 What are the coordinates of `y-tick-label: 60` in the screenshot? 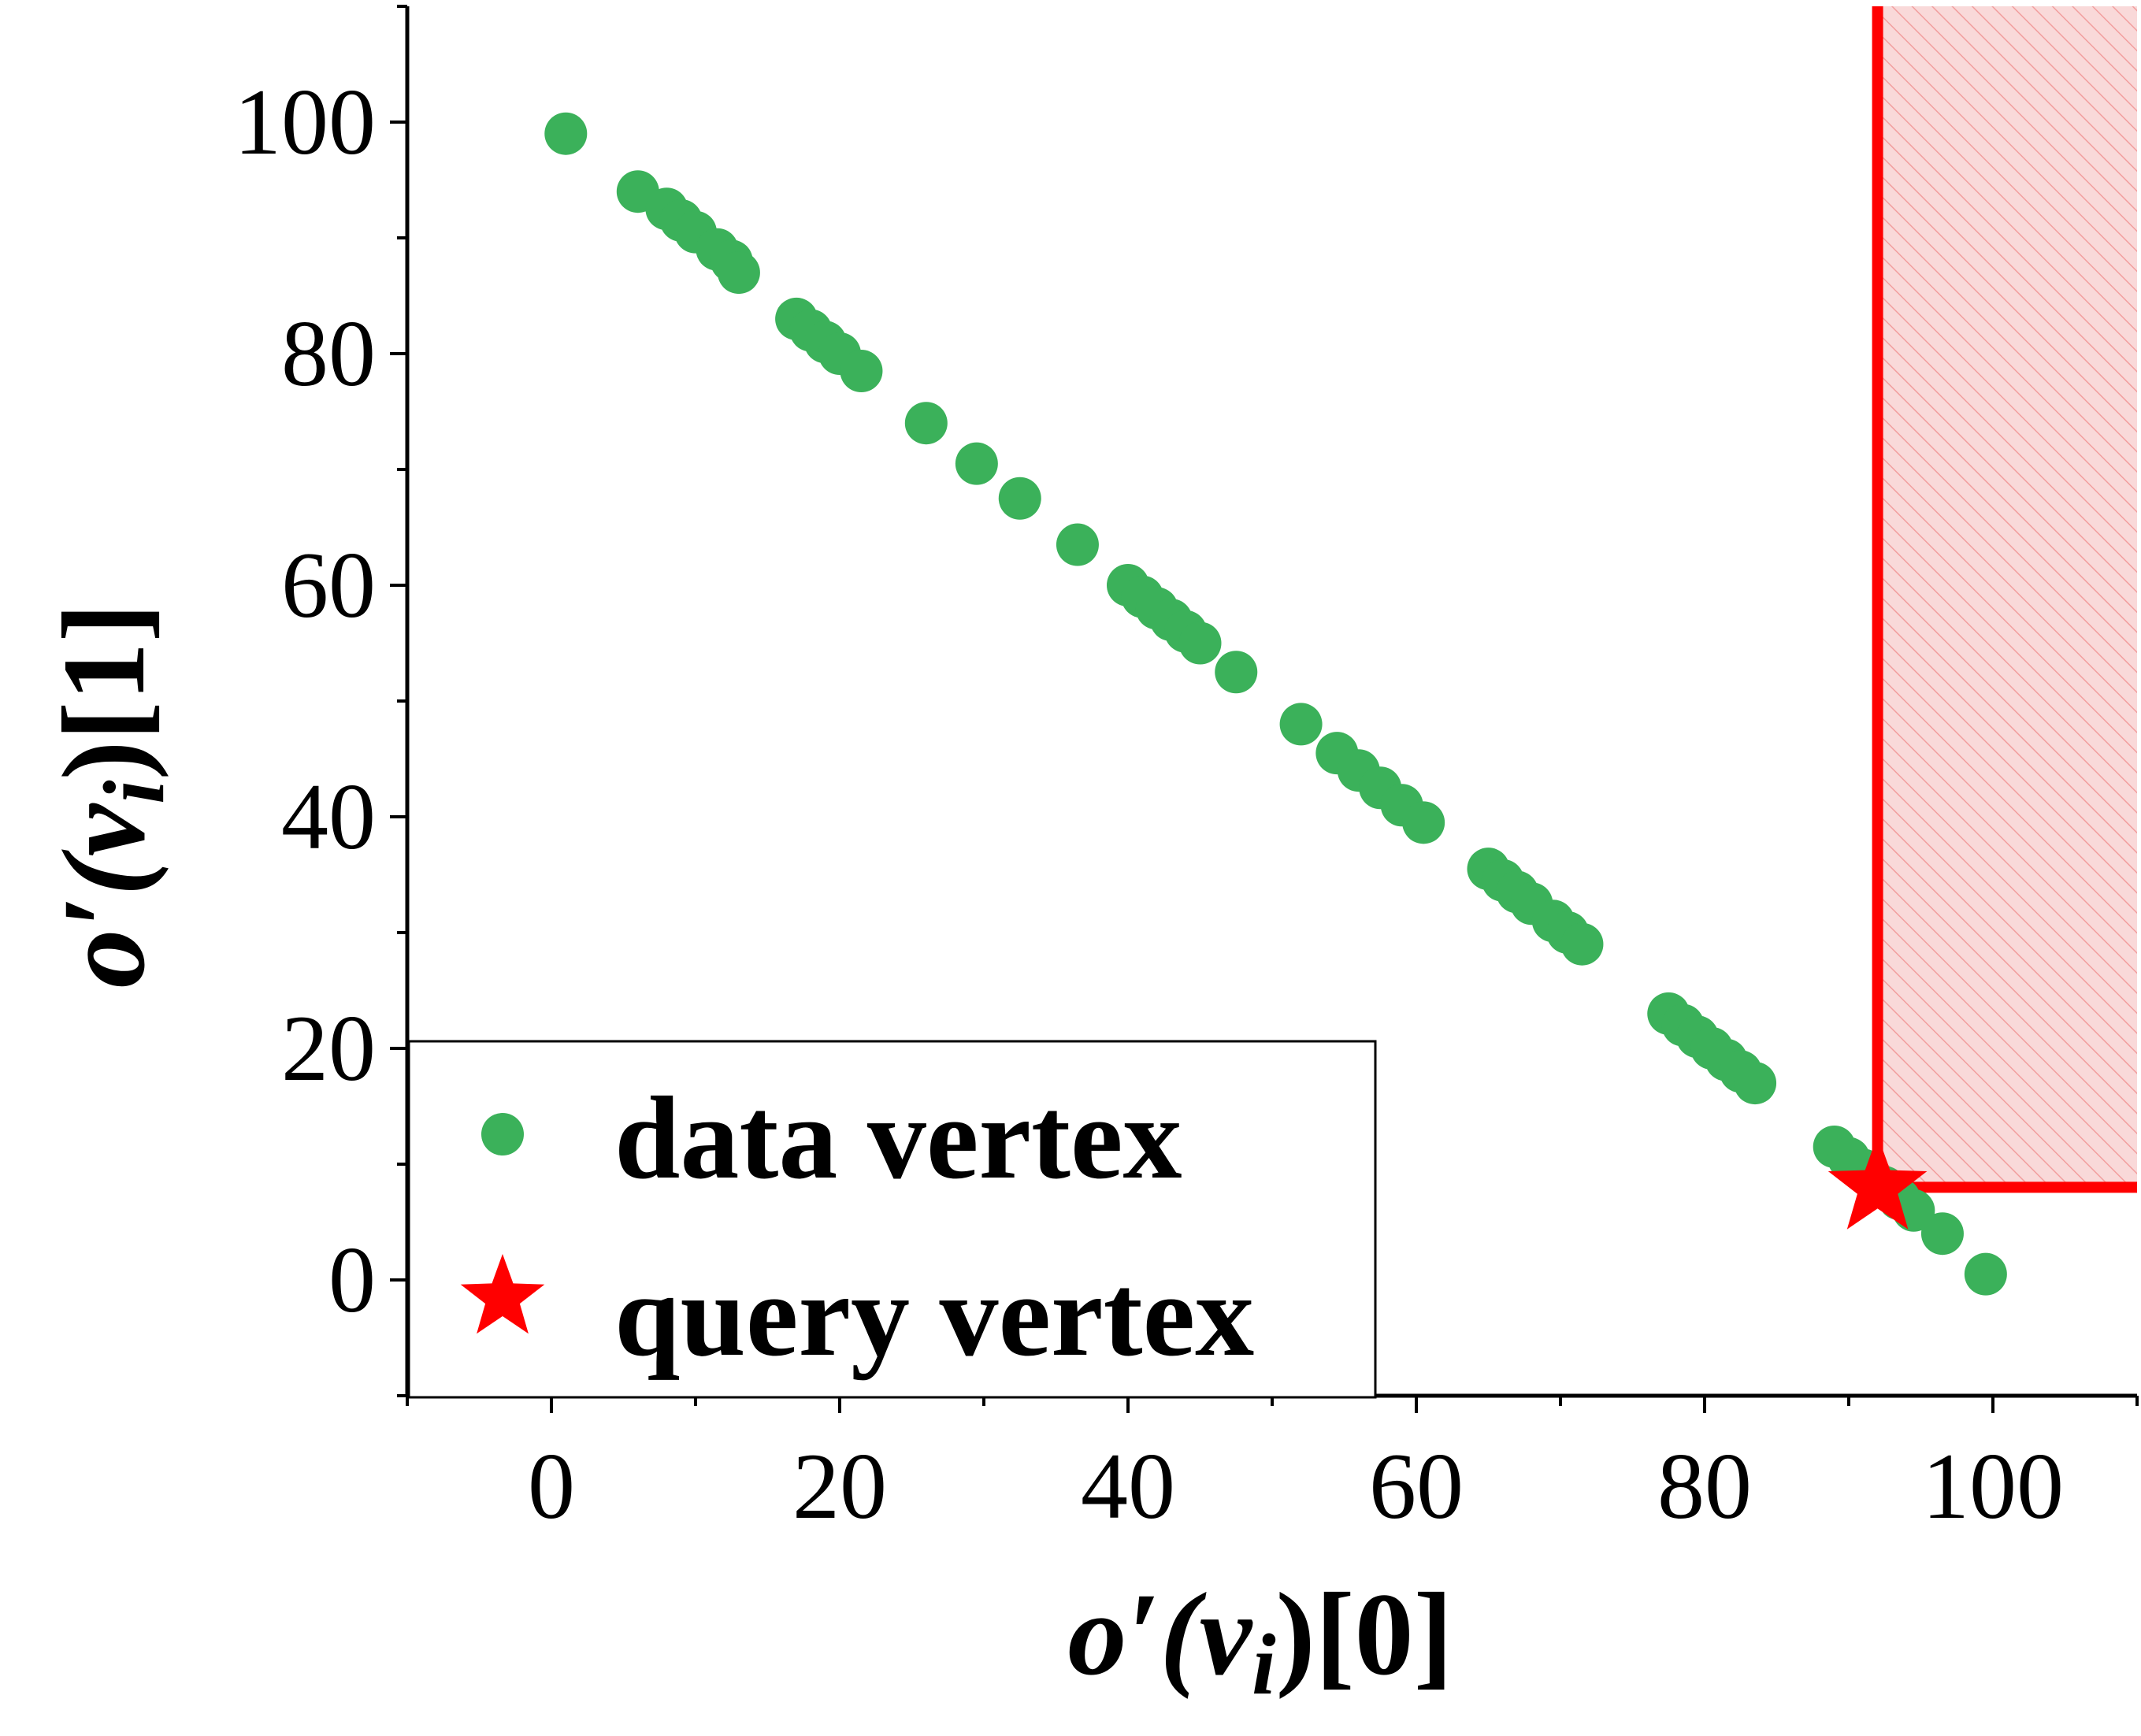 It's located at (328, 584).